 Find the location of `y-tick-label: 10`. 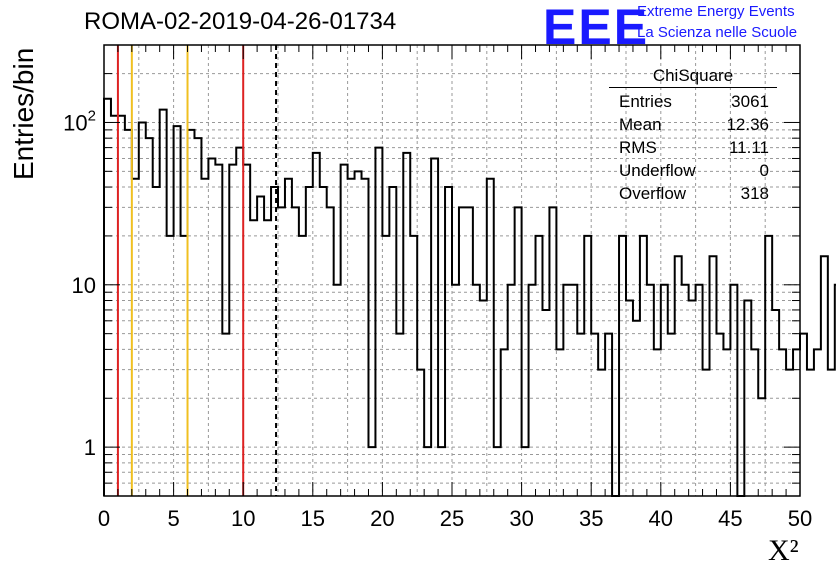

y-tick-label: 10 is located at coordinates (84, 285).